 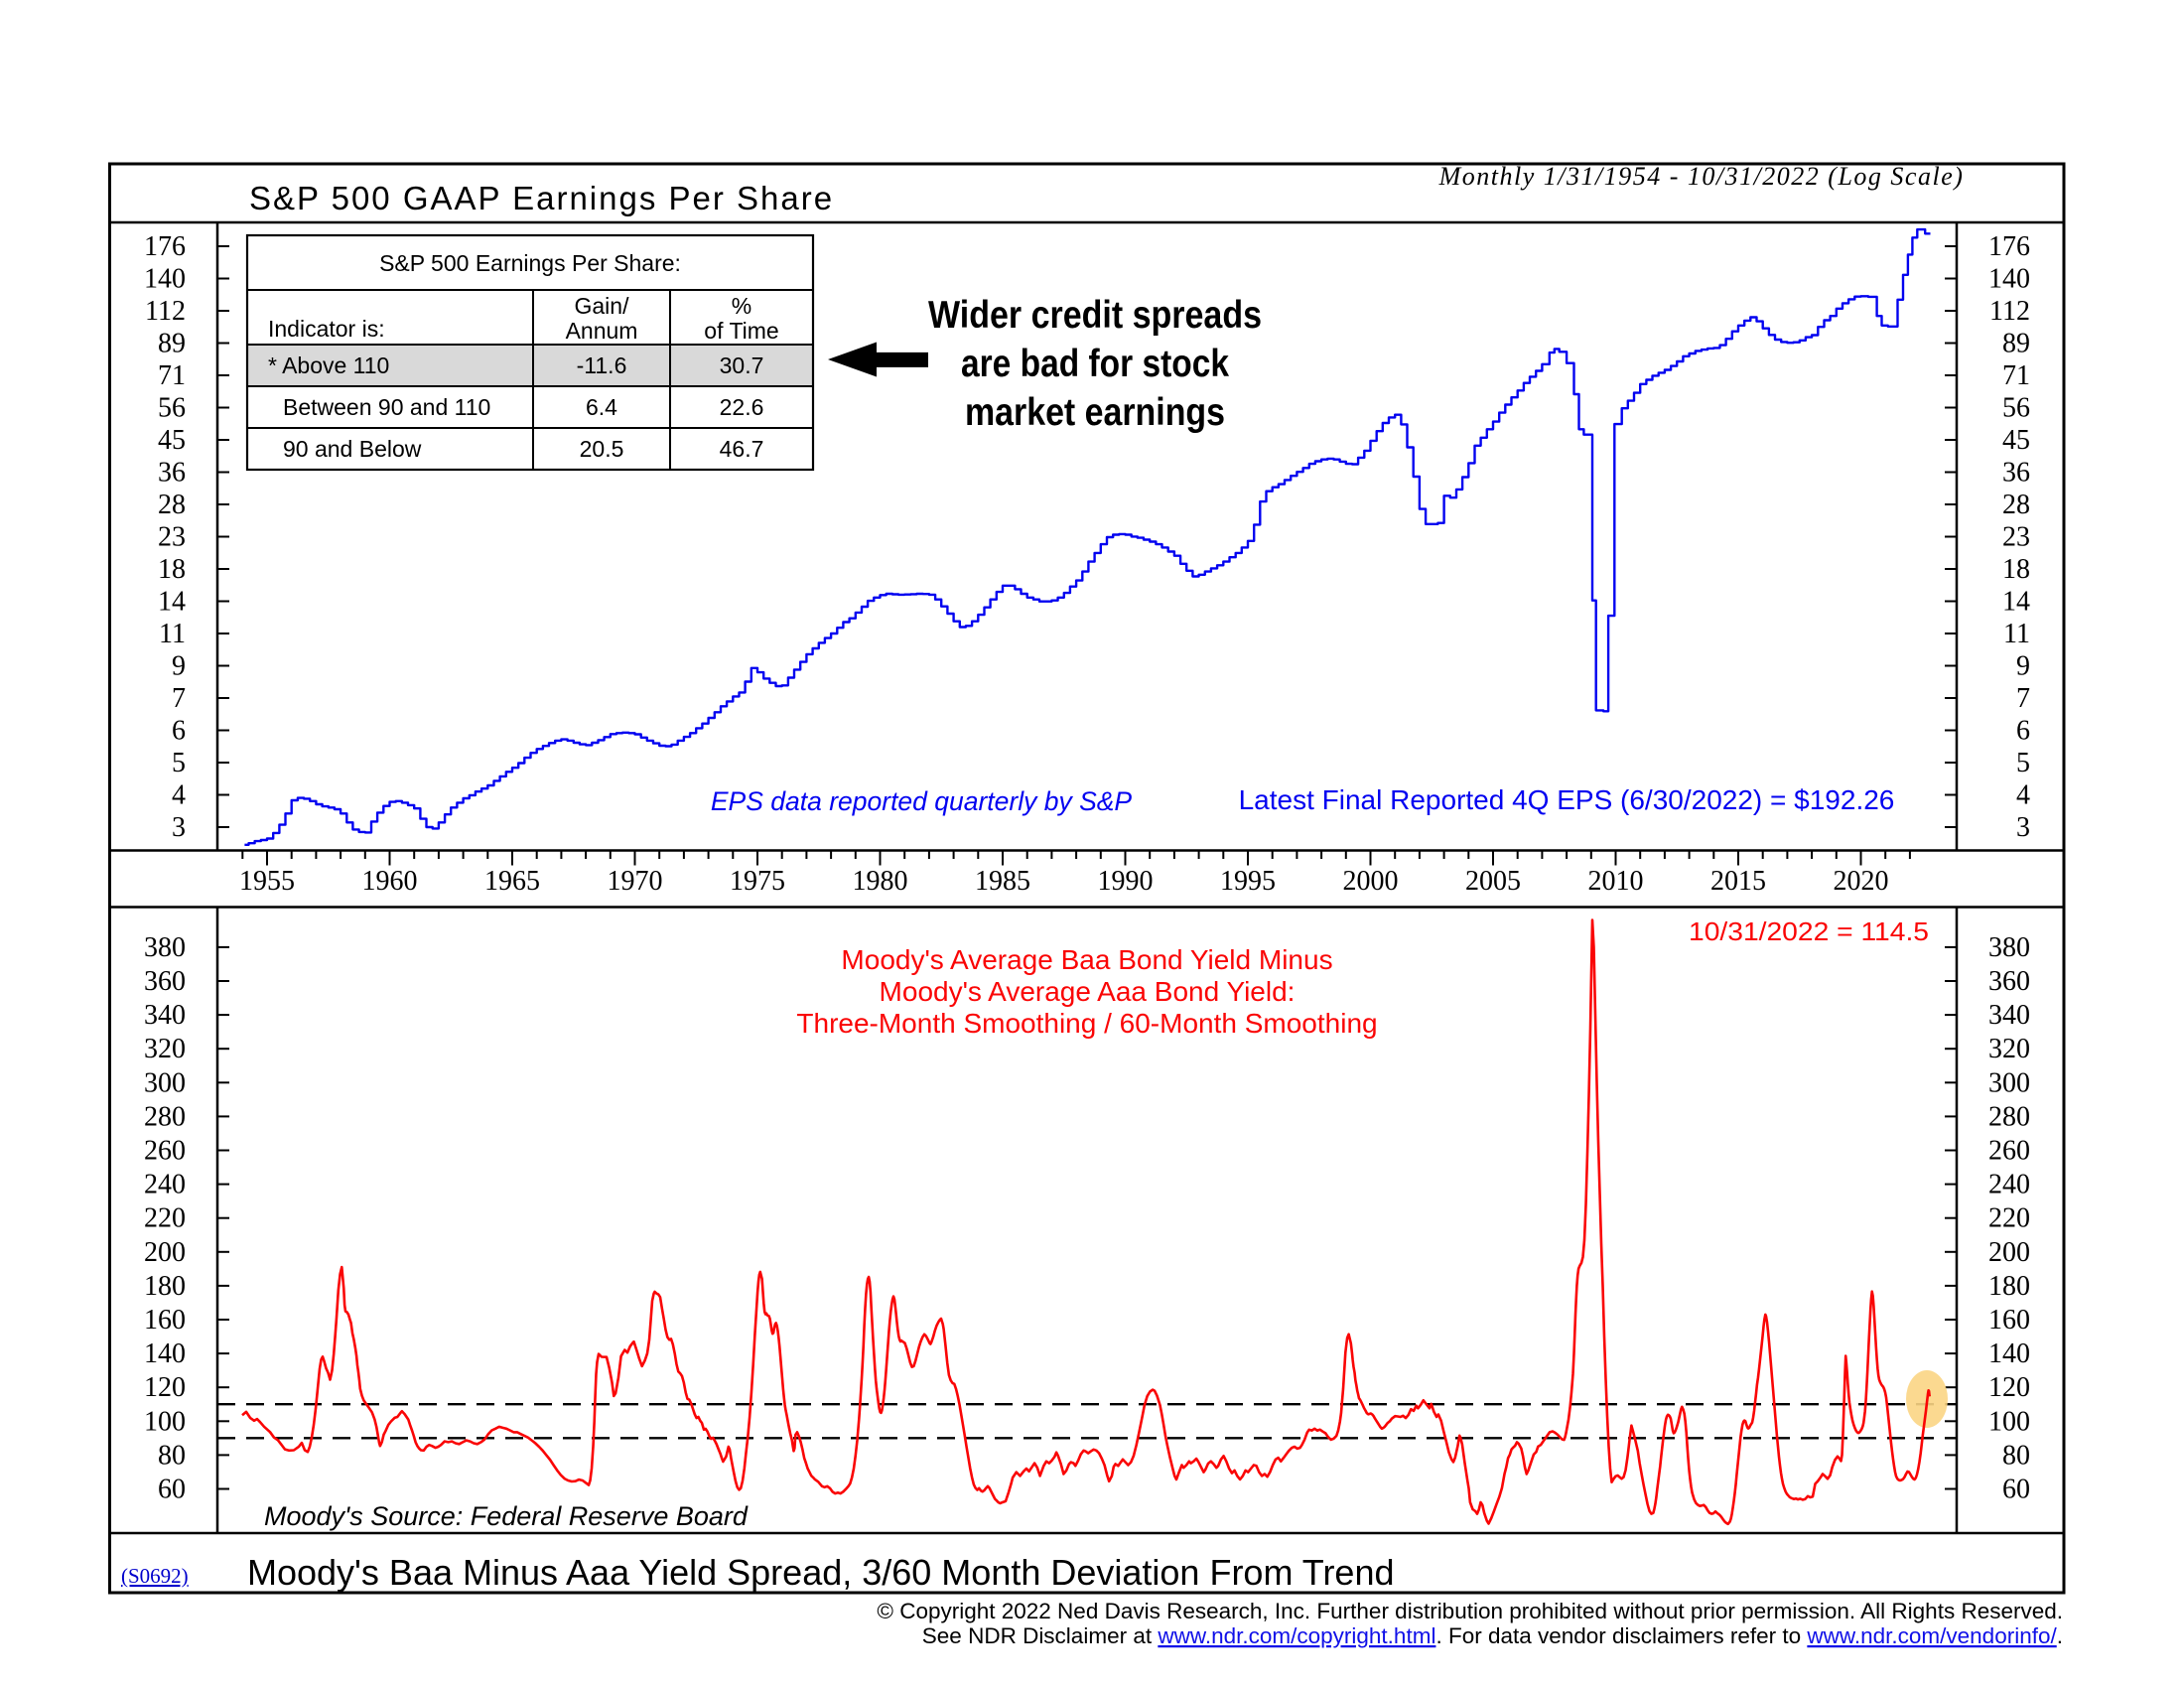 I want to click on svg-text: Gain/, so click(x=602, y=306).